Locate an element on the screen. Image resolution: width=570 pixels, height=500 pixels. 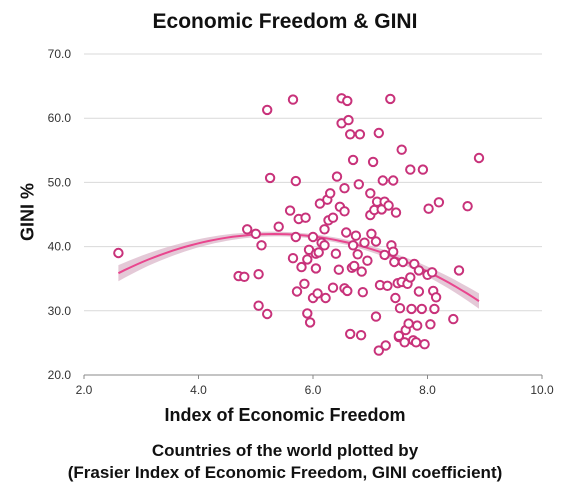
x-tick-label: 10.0 is located at coordinates (542, 390).